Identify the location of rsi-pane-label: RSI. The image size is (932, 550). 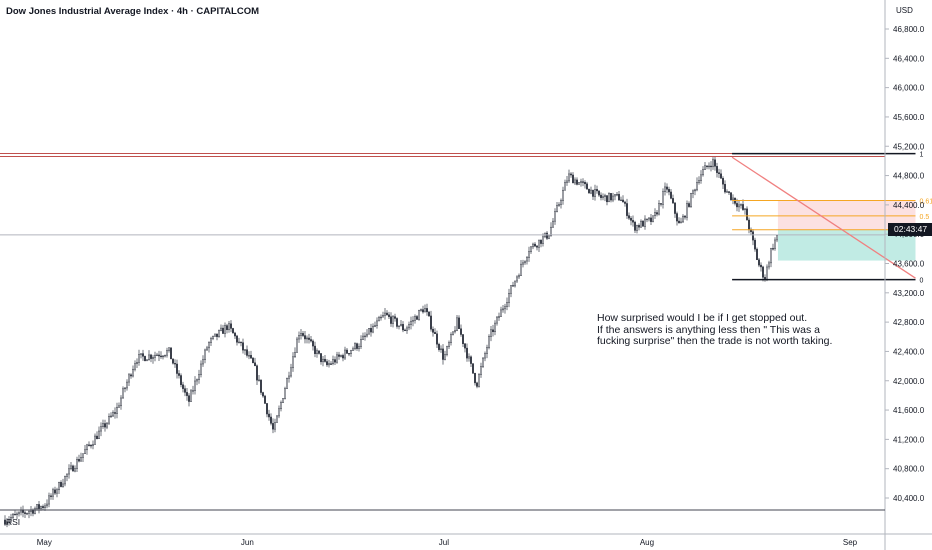
(13, 522).